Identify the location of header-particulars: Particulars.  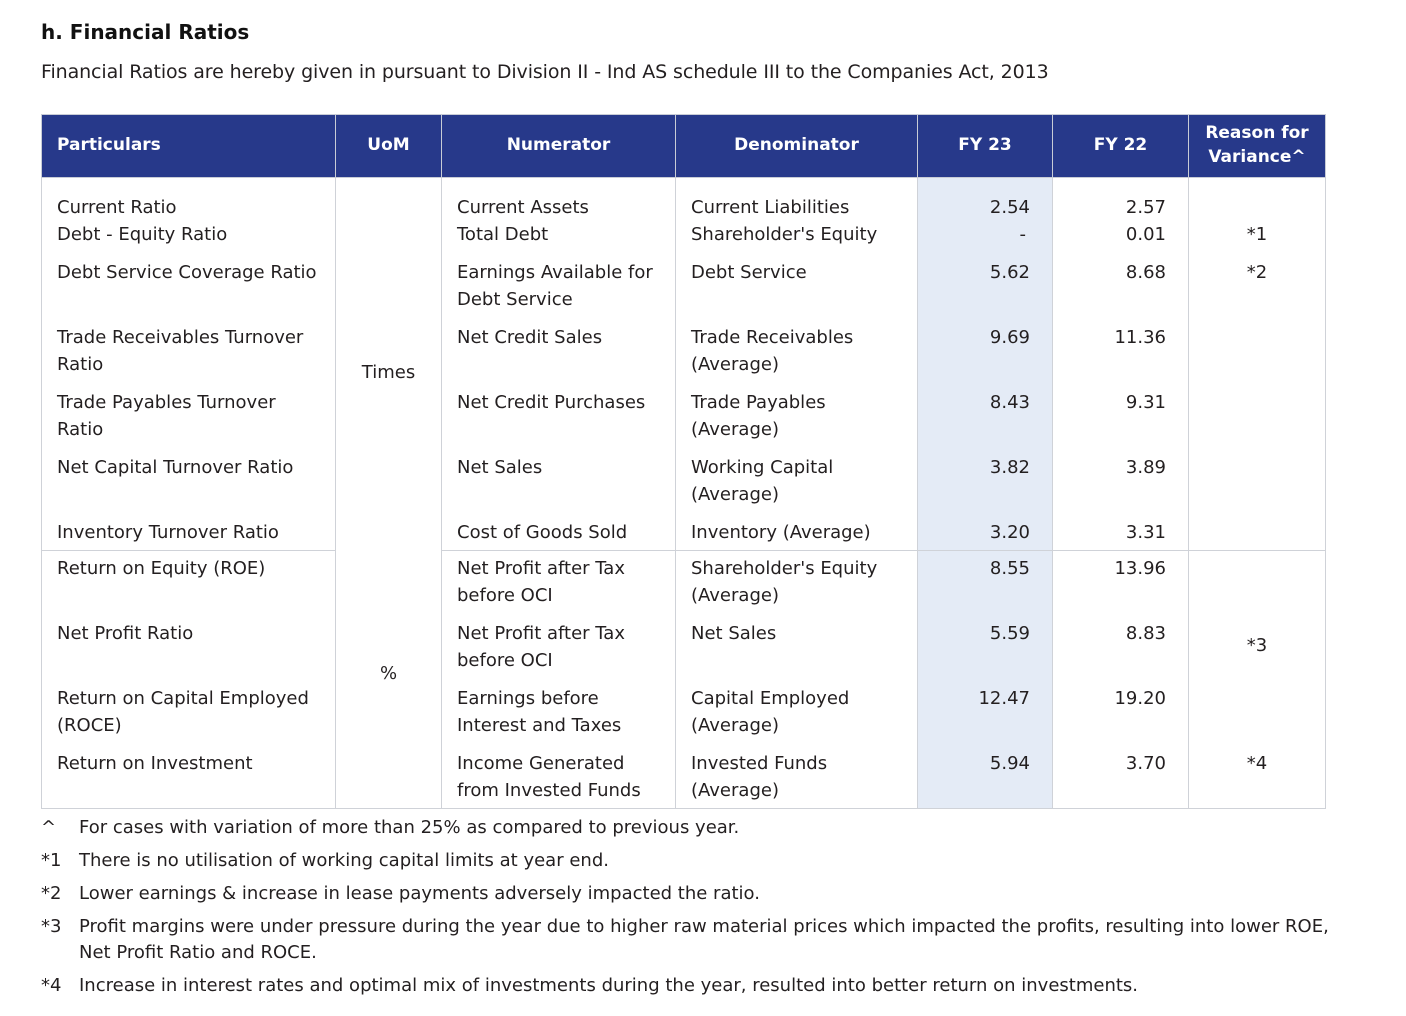
(188, 146).